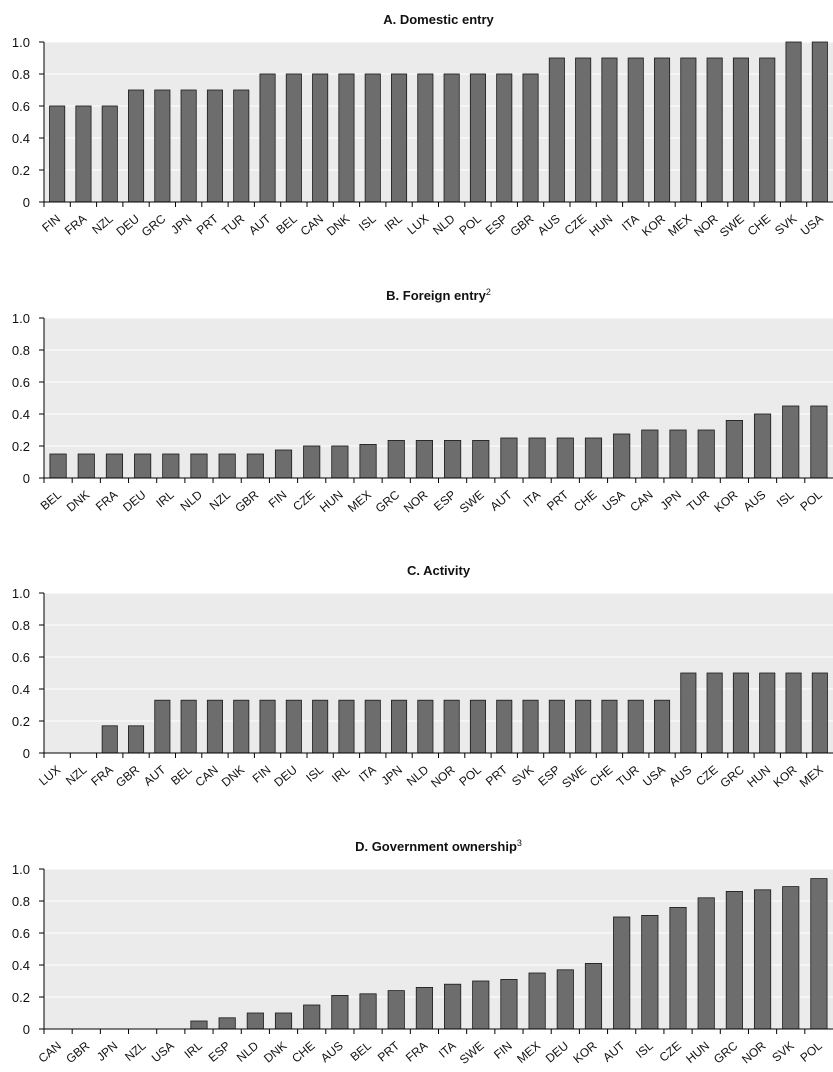 This screenshot has width=833, height=1072. I want to click on category-label: HUN, so click(758, 776).